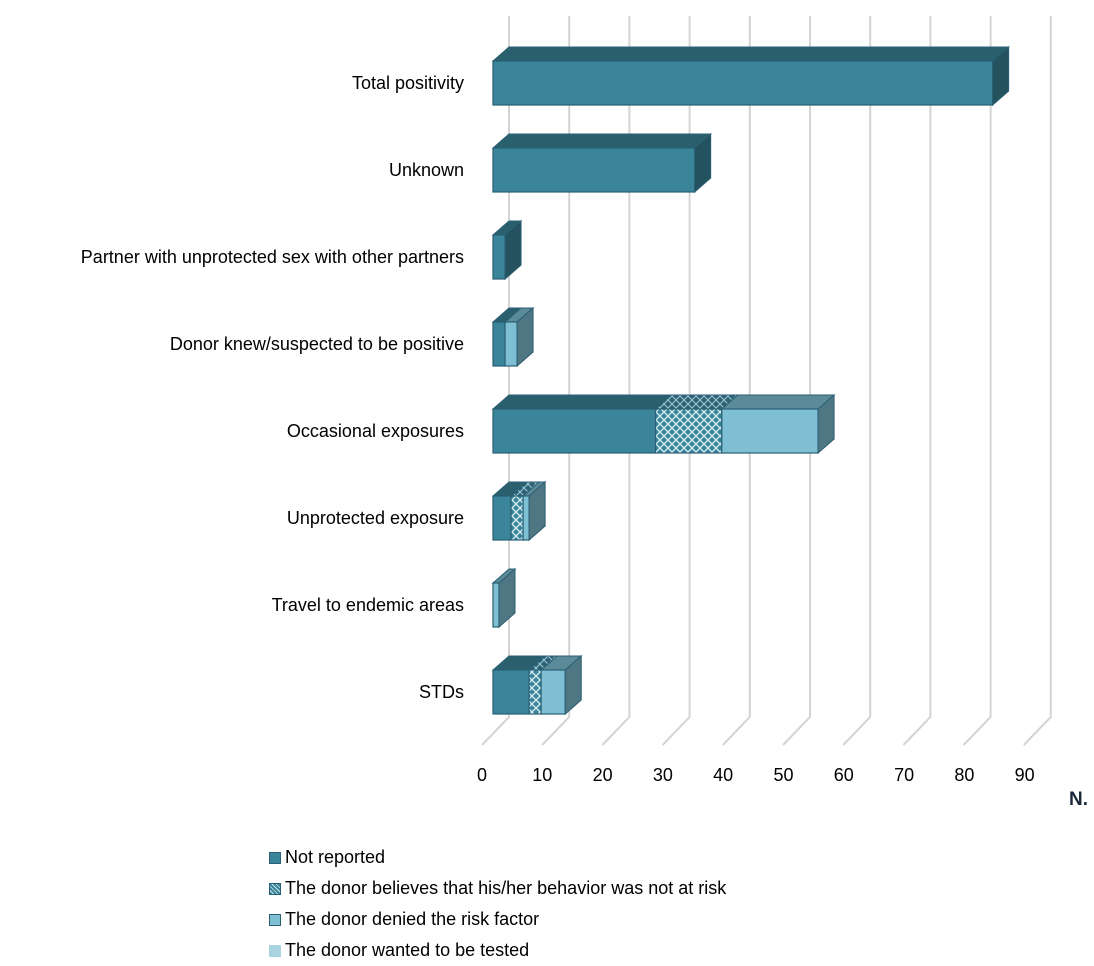 The image size is (1094, 966). I want to click on bar-group-total-positivity, so click(750, 76).